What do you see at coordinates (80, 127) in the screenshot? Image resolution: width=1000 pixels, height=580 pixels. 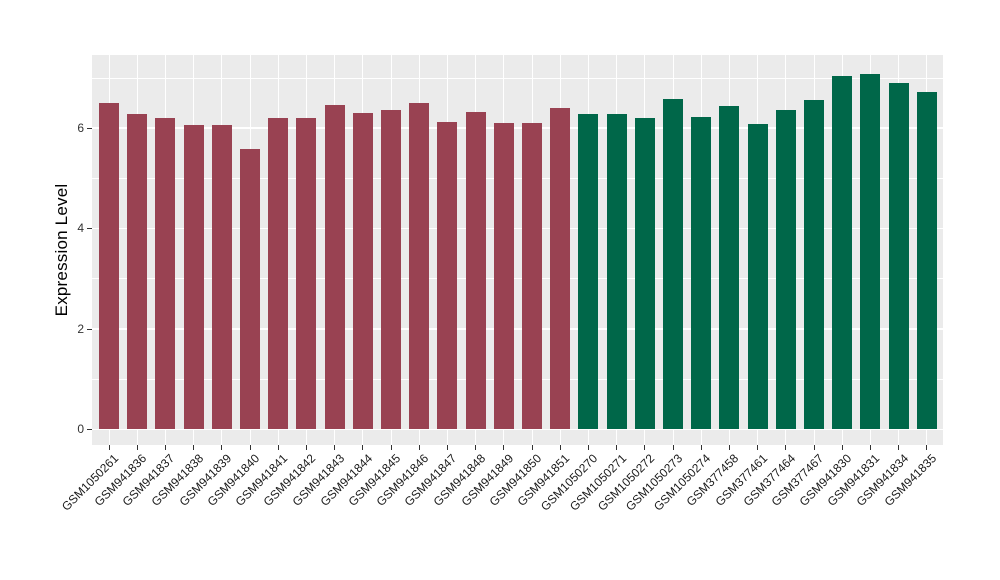 I see `y-tick-label: 6` at bounding box center [80, 127].